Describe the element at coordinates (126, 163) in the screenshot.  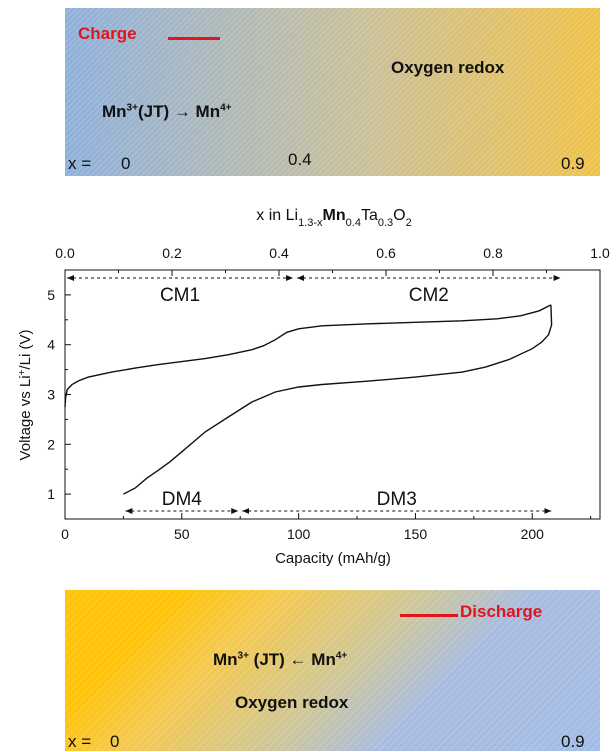
I see `charge-x-0: 0` at that location.